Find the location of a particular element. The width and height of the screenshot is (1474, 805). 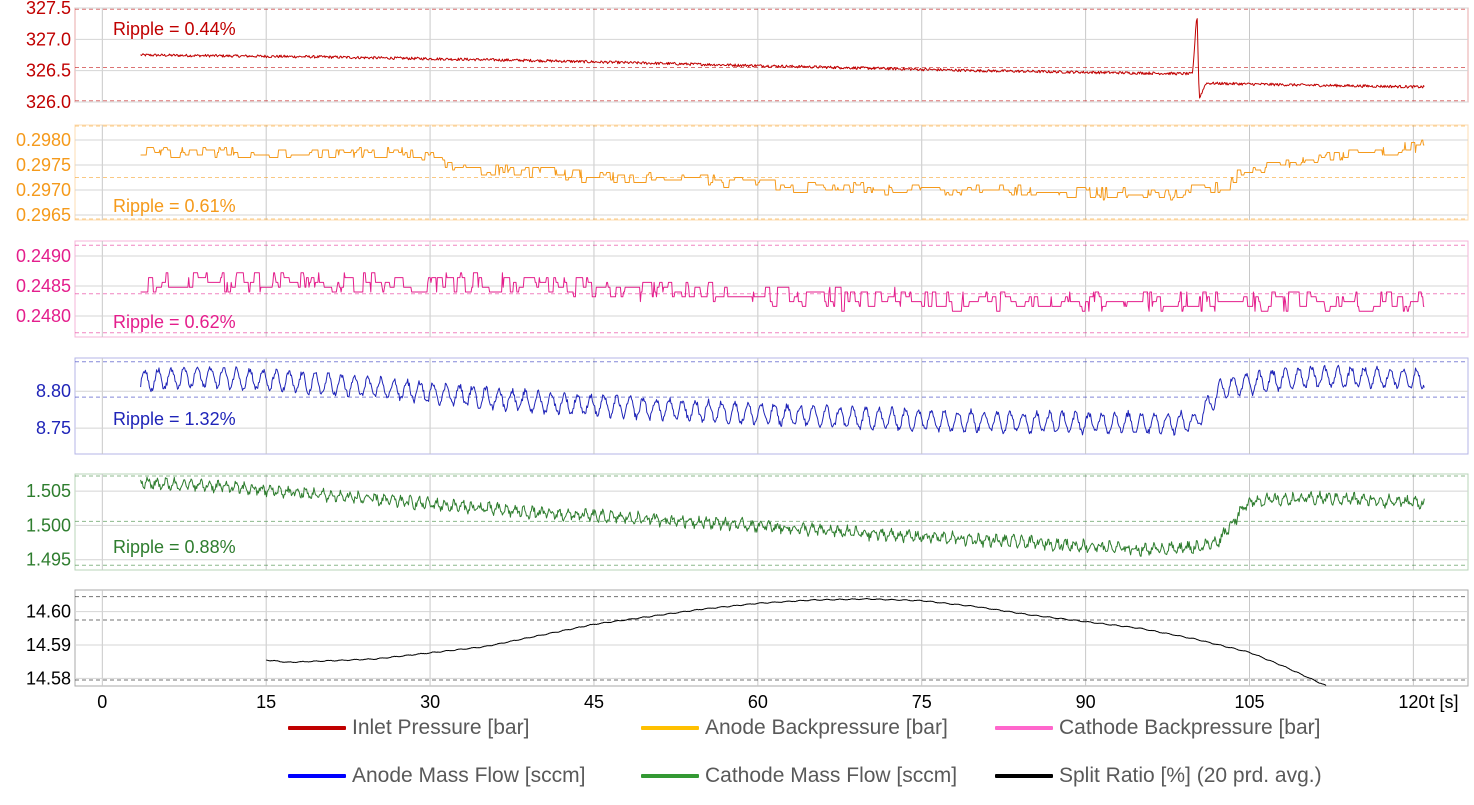

y-tick-label-inlet-2: 327.0 is located at coordinates (48, 39).